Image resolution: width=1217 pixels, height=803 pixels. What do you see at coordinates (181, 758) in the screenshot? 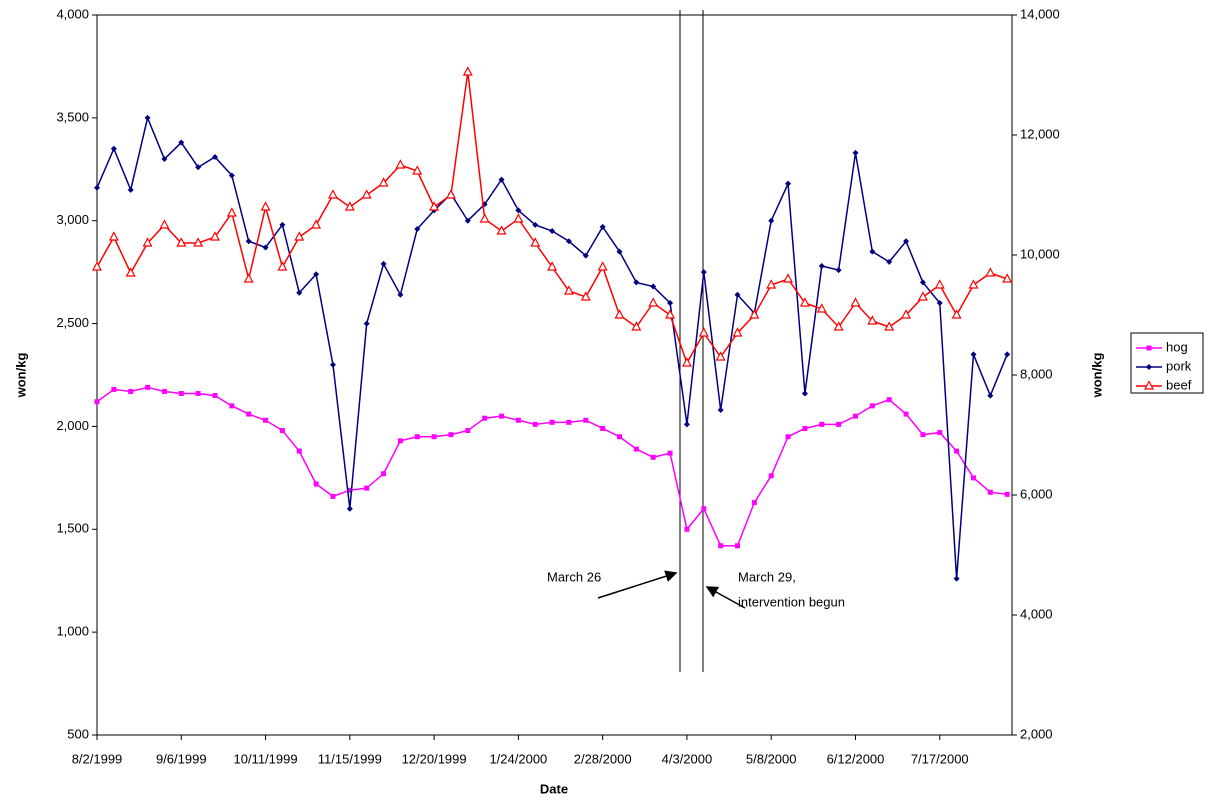
I see `x-tick-label: 9/6/1999` at bounding box center [181, 758].